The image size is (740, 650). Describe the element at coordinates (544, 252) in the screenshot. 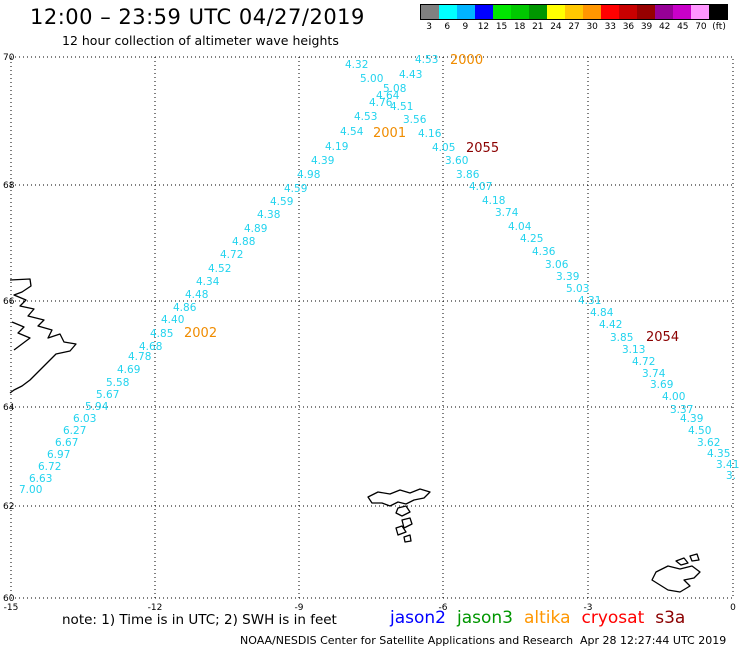

I see `wave-height-reading: 4.36` at that location.